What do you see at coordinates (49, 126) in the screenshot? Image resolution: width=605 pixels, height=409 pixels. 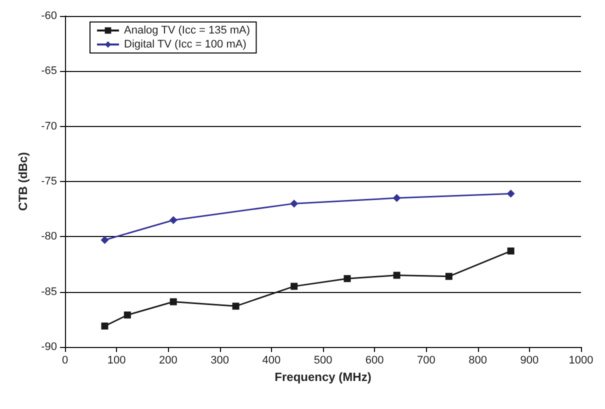 I see `y-tick-label: -70` at bounding box center [49, 126].